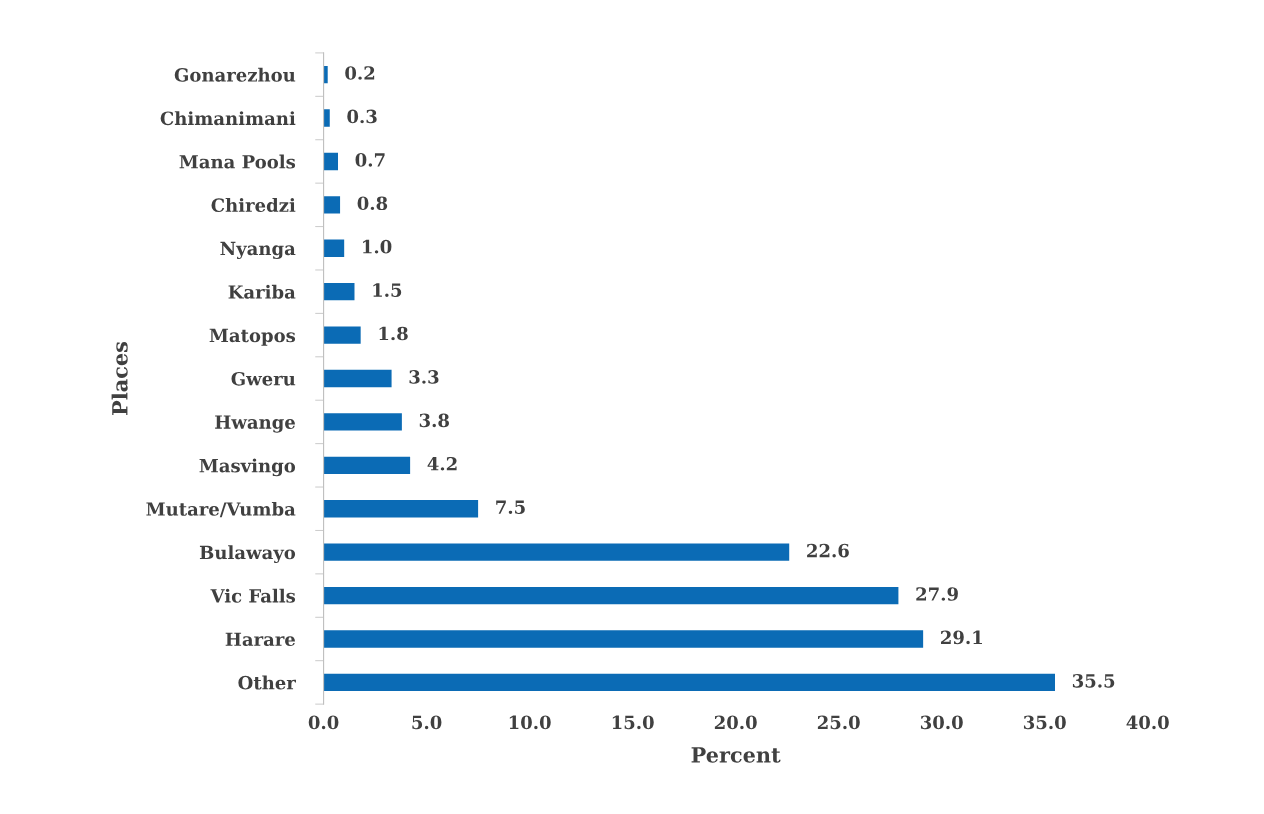 The height and width of the screenshot is (814, 1264). Describe the element at coordinates (372, 203) in the screenshot. I see `data-label: 0.8` at that location.